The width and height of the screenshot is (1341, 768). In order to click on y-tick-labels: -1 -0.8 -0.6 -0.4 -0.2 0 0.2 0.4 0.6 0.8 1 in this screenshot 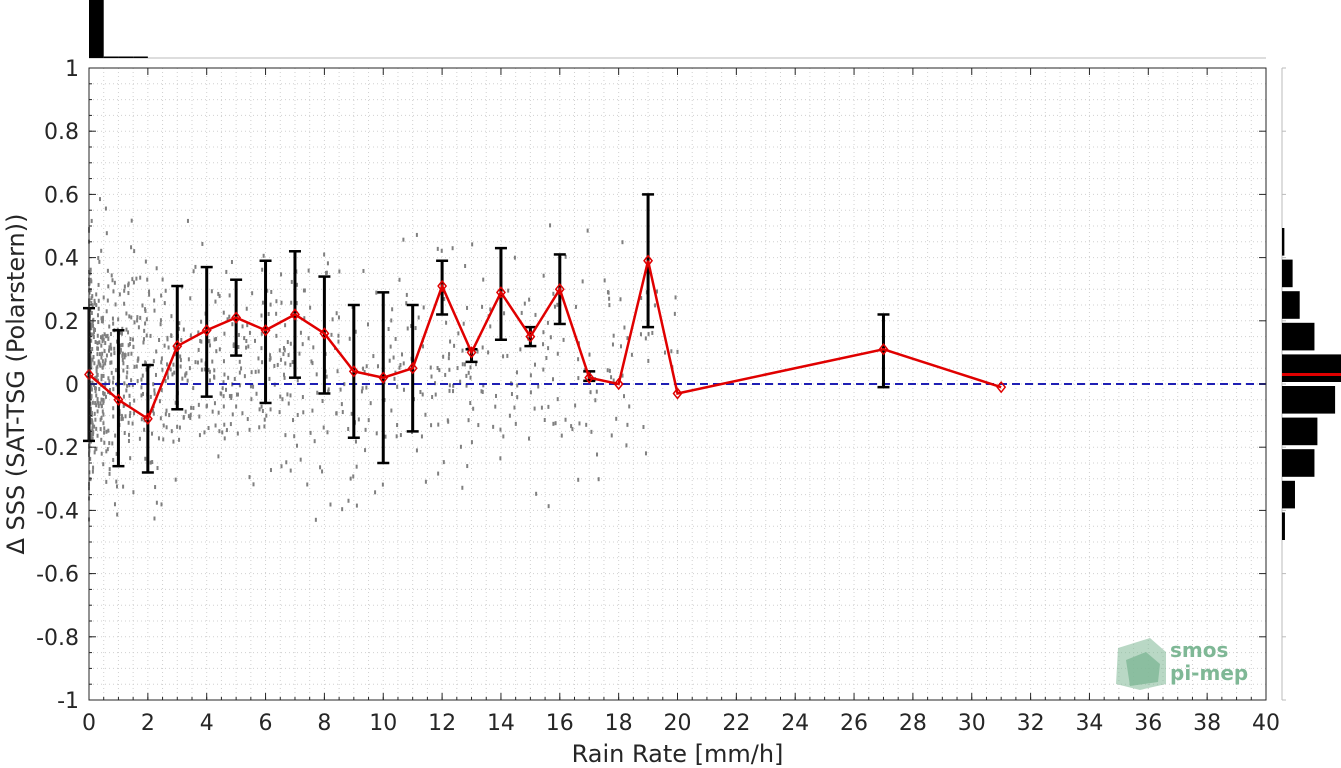, I will do `click(57, 385)`.